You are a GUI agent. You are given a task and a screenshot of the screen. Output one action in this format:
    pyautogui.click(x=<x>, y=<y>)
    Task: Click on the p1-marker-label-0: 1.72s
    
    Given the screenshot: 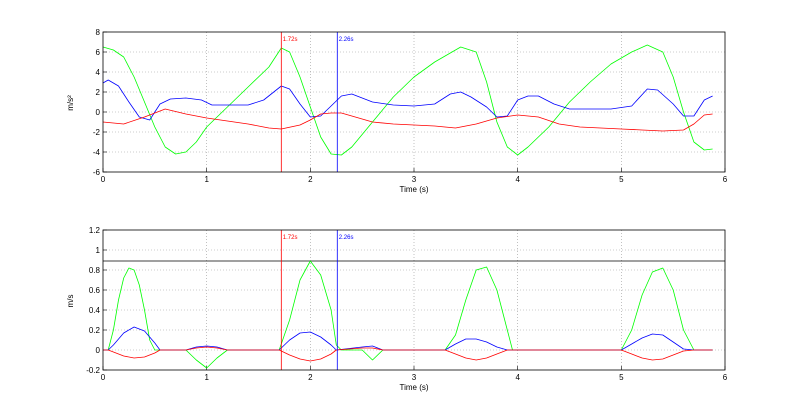 What is the action you would take?
    pyautogui.click(x=290, y=238)
    